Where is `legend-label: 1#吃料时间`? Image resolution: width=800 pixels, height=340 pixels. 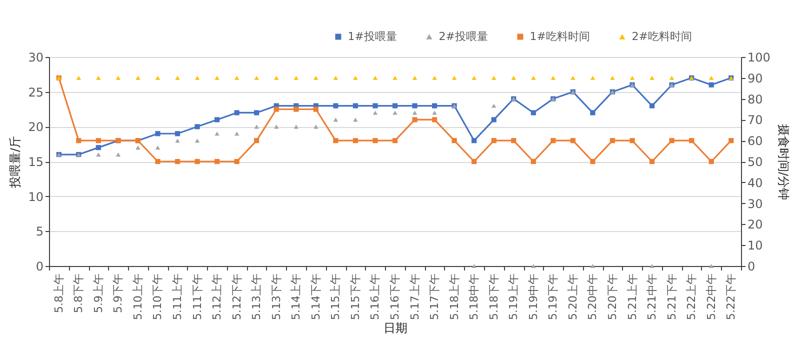 legend-label: 1#吃料时间 is located at coordinates (560, 36).